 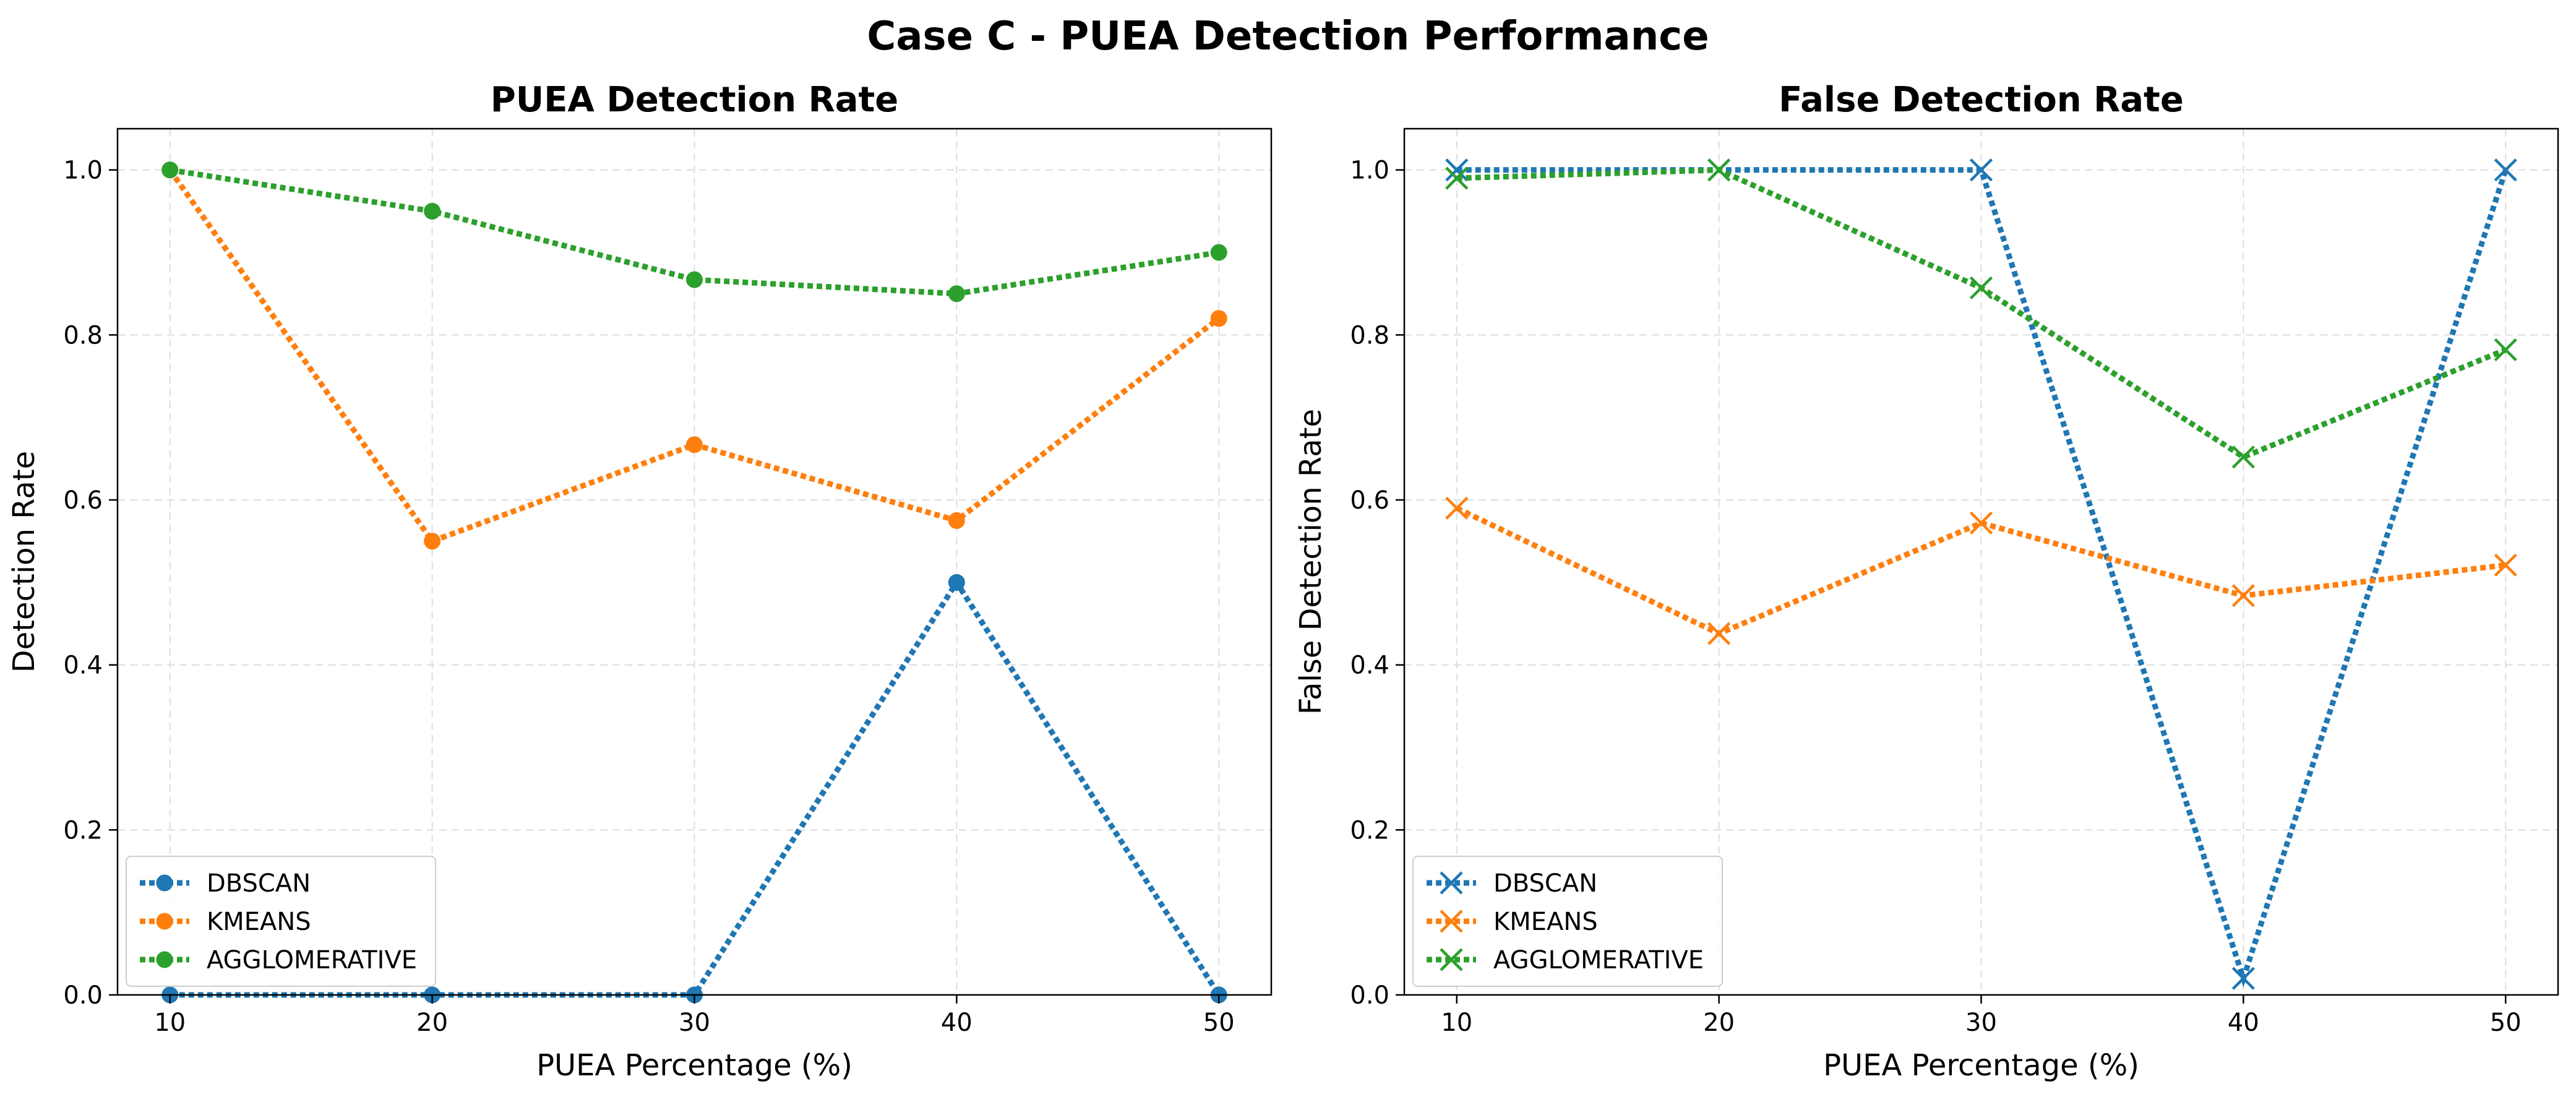 What do you see at coordinates (24, 562) in the screenshot?
I see `detection-rate-y-axis-label: Detection Rate` at bounding box center [24, 562].